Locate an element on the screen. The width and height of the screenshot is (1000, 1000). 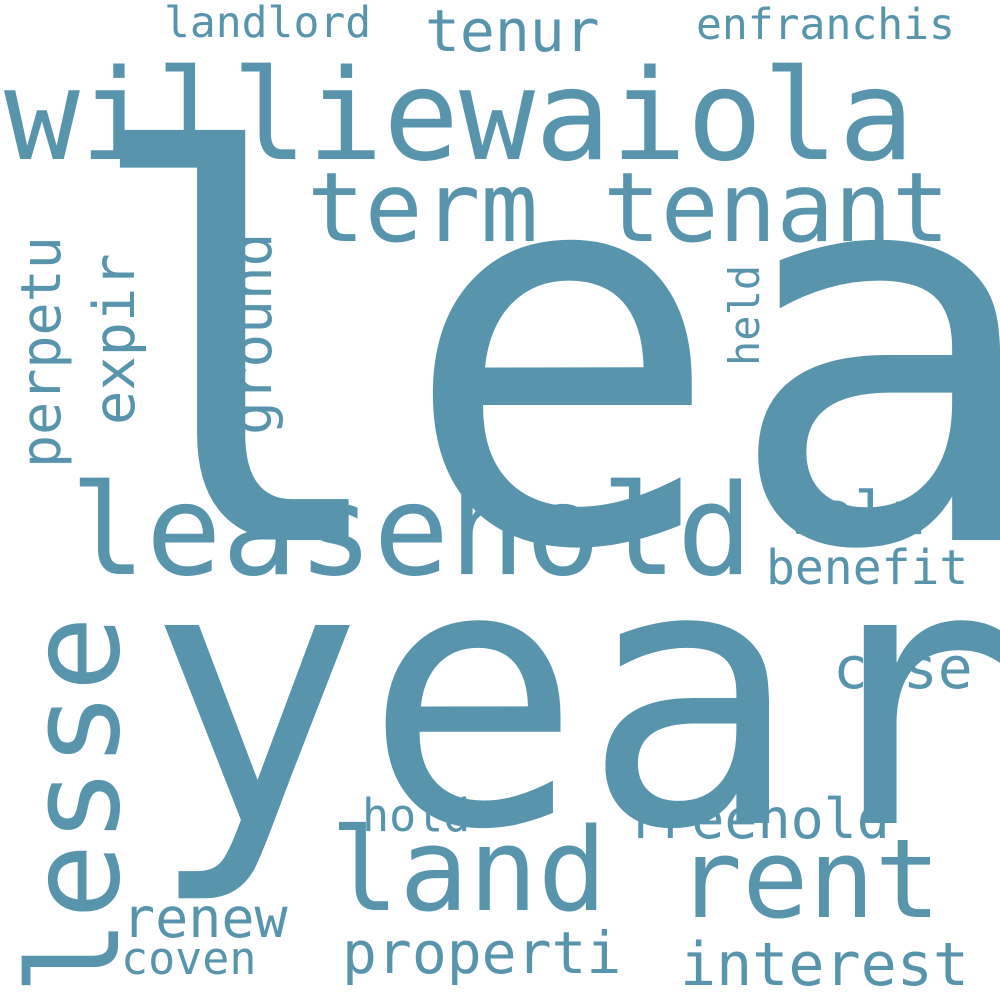
word-perpetu: perpetu is located at coordinates (41, 352).